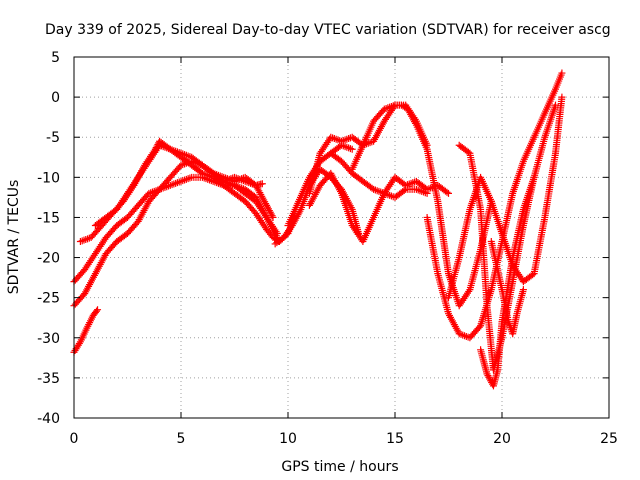 The width and height of the screenshot is (640, 480). Describe the element at coordinates (14, 237) in the screenshot. I see `y-axis-label: SDTVAR / TECUs` at that location.